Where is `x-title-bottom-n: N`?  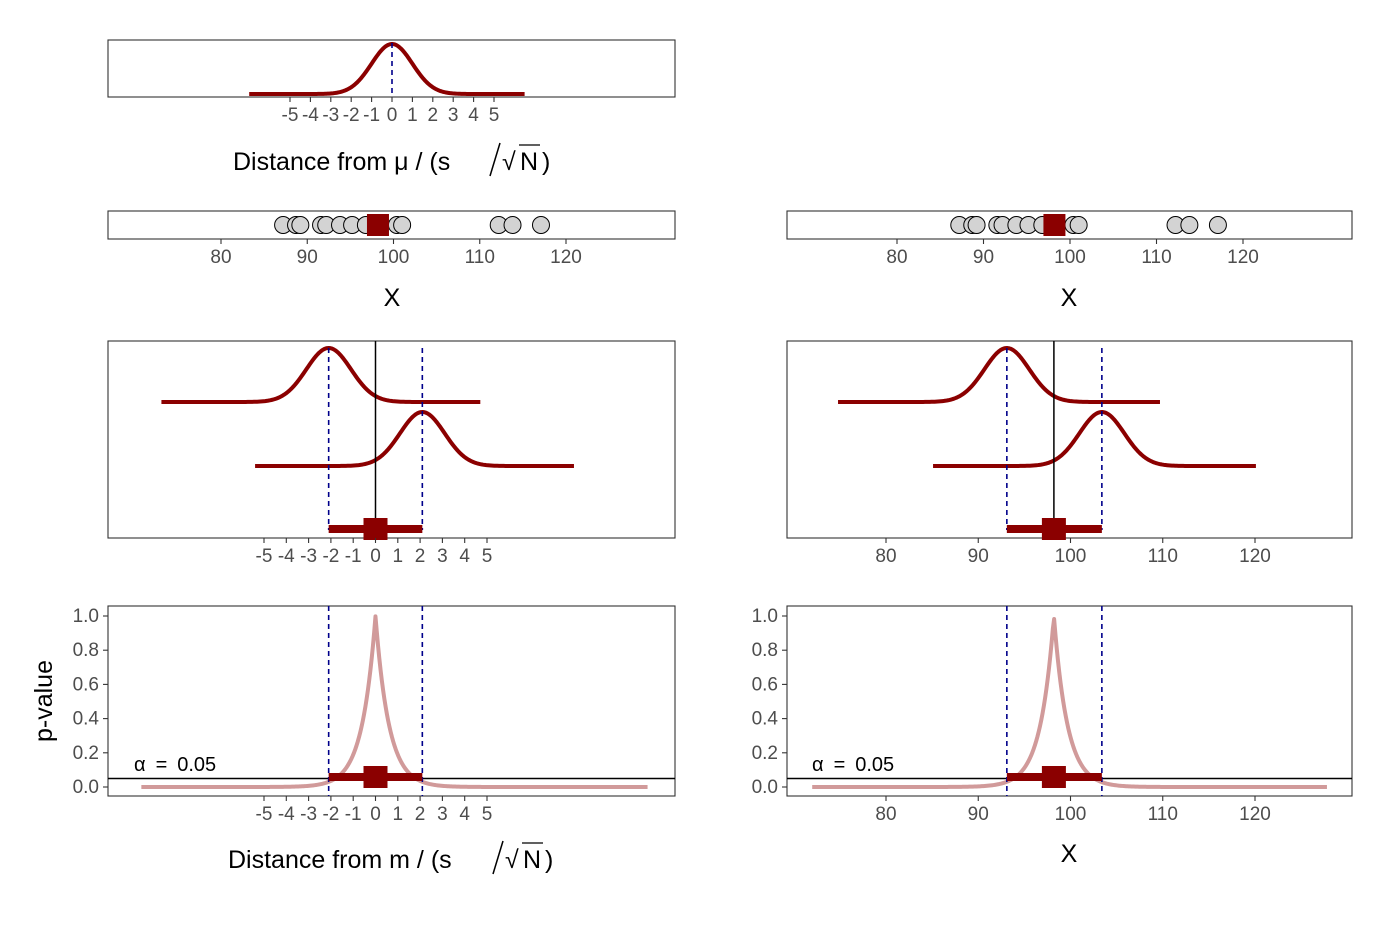
x-title-bottom-n: N is located at coordinates (532, 860).